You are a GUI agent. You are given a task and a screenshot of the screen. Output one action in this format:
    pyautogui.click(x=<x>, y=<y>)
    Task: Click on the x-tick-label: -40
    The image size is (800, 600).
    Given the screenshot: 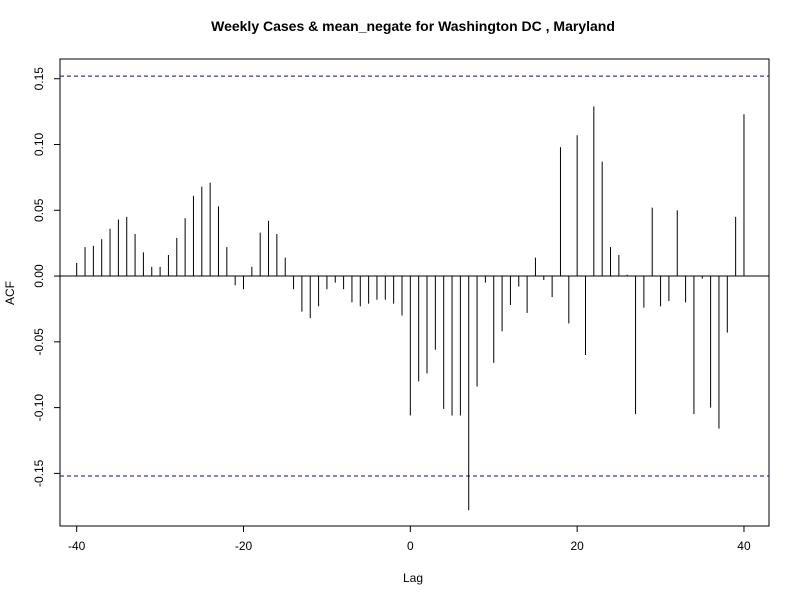 What is the action you would take?
    pyautogui.click(x=77, y=546)
    